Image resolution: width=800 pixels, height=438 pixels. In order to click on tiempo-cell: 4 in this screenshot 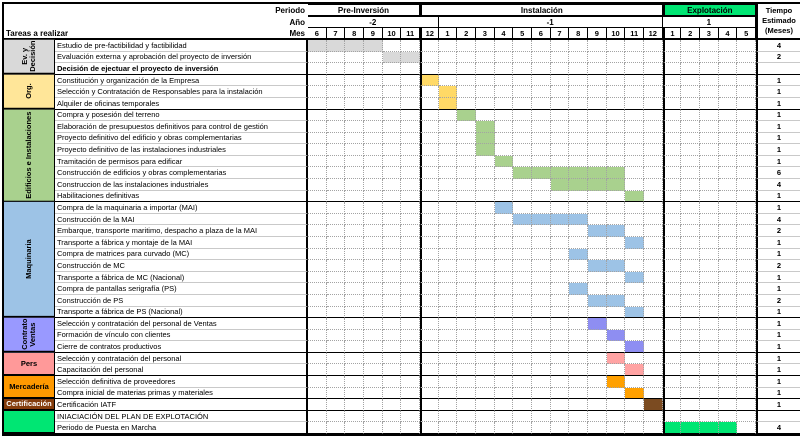, I will do `click(777, 46)`.